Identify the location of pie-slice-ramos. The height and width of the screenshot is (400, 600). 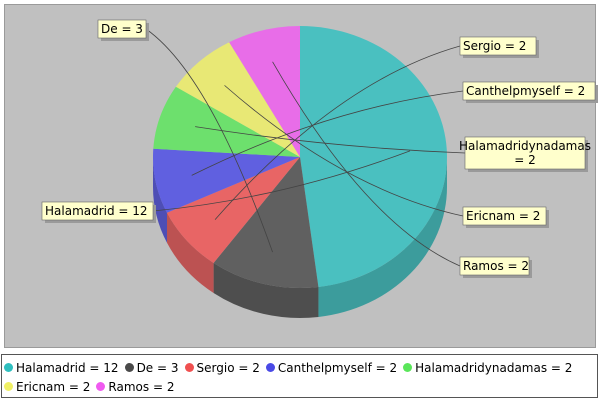
(264, 91).